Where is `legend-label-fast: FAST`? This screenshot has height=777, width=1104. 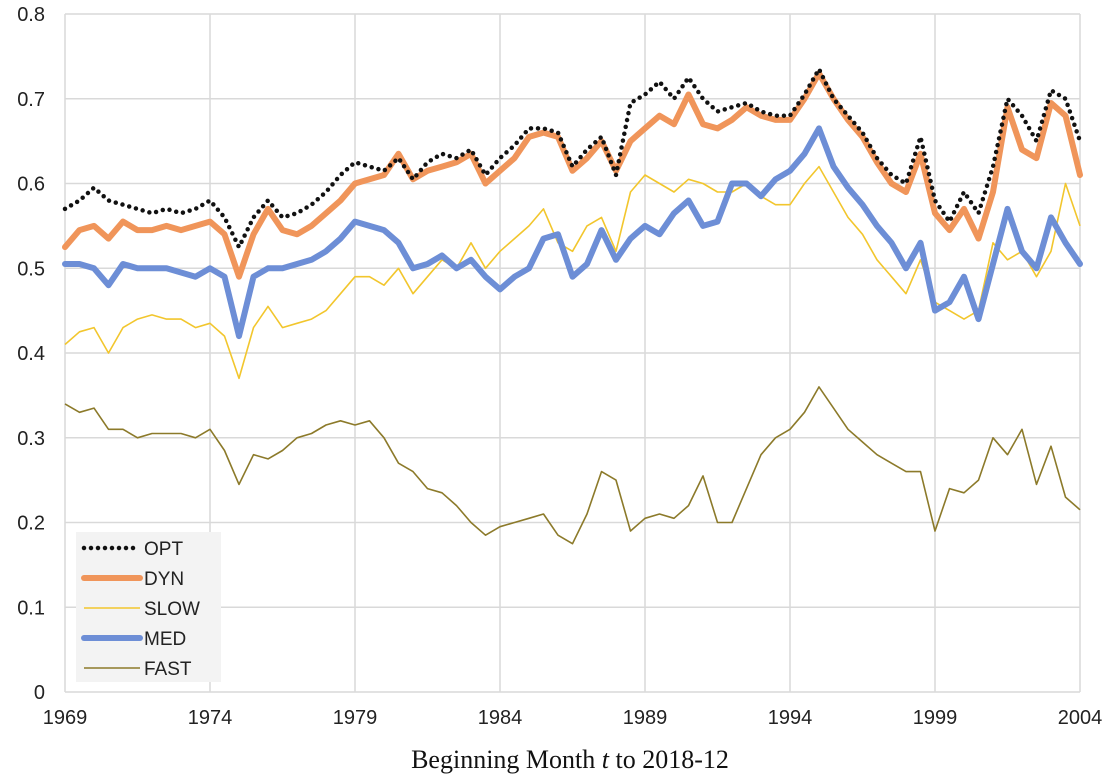
legend-label-fast: FAST is located at coordinates (168, 669).